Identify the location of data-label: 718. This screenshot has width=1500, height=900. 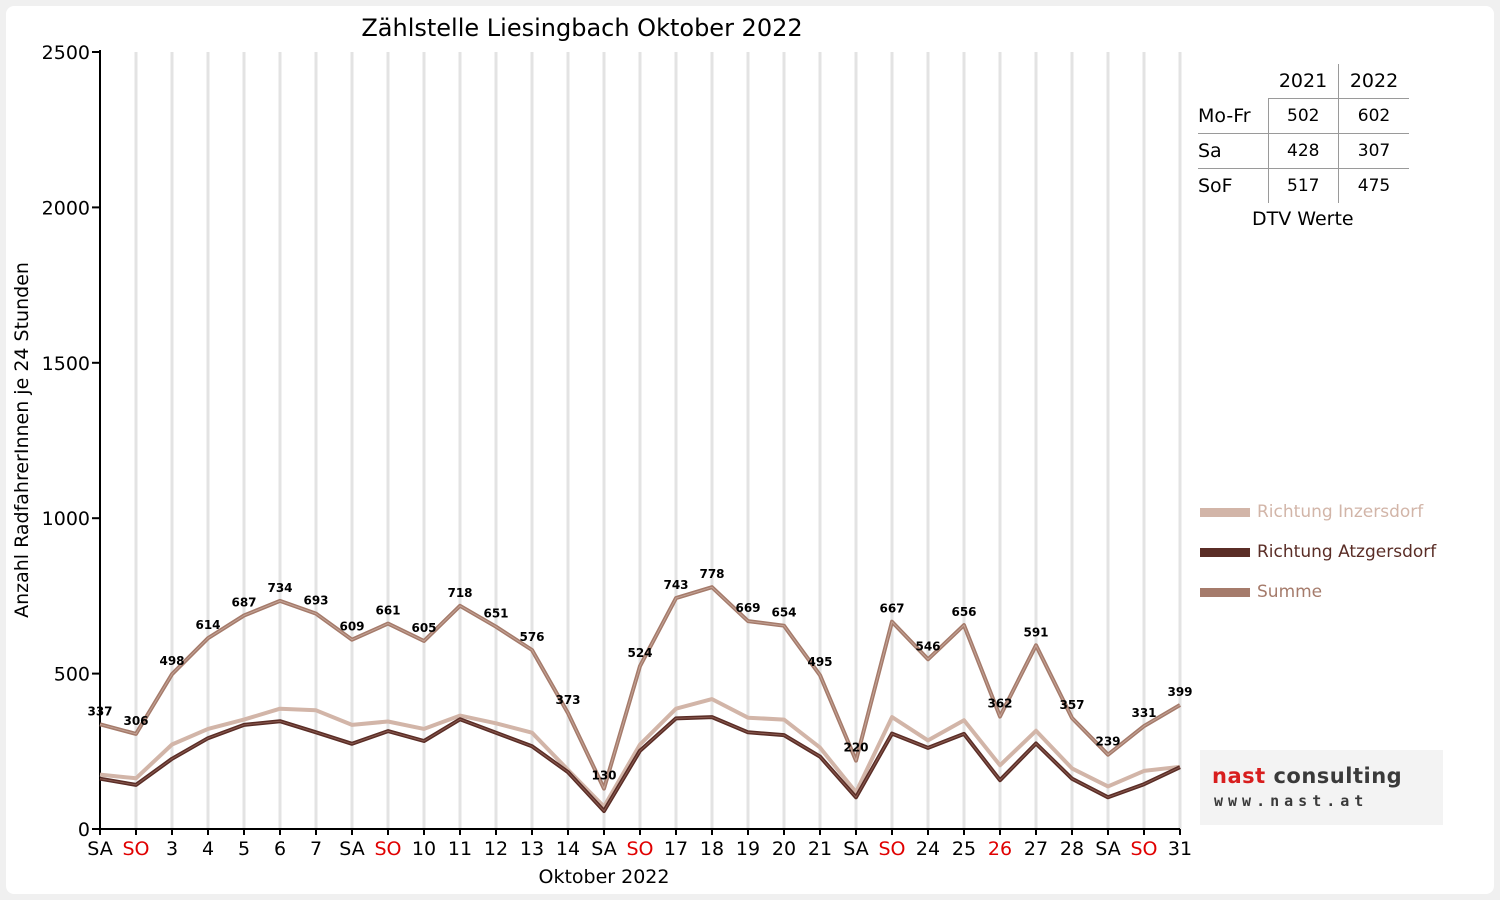
(459, 593).